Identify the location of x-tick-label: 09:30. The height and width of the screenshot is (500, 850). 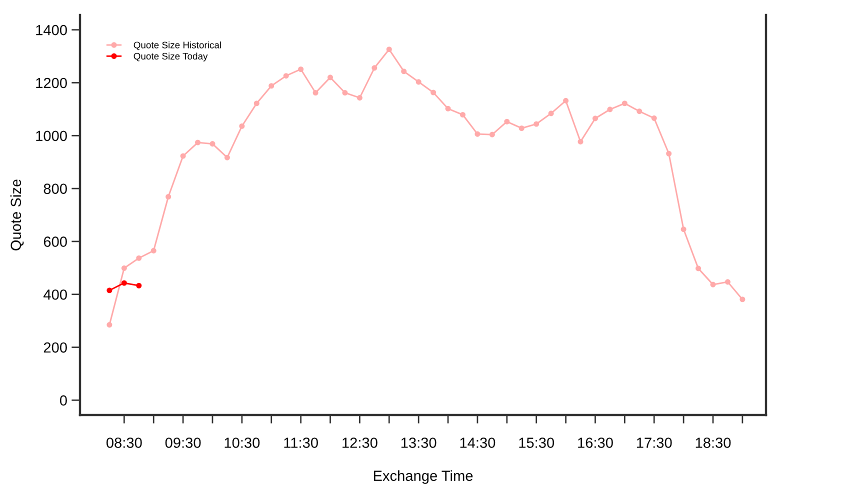
(183, 443).